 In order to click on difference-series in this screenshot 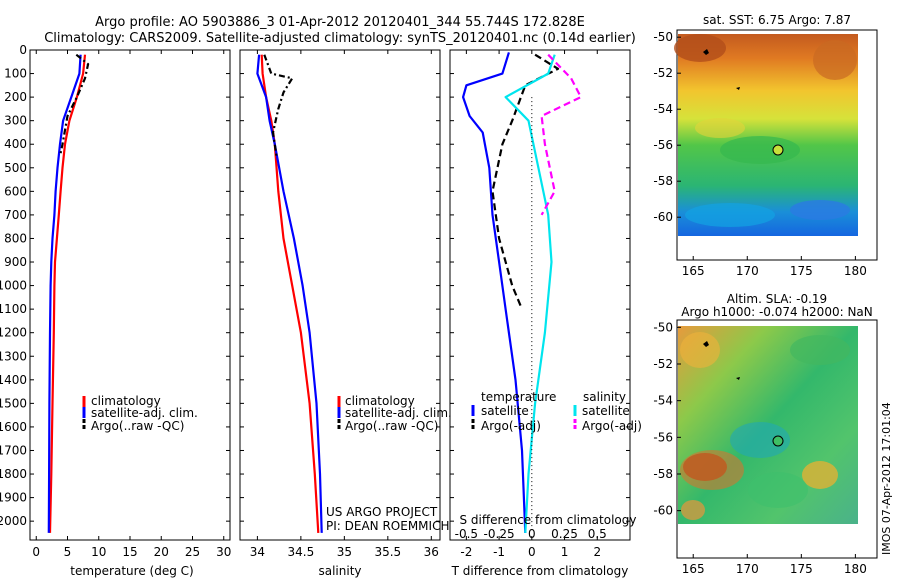, I will do `click(522, 292)`.